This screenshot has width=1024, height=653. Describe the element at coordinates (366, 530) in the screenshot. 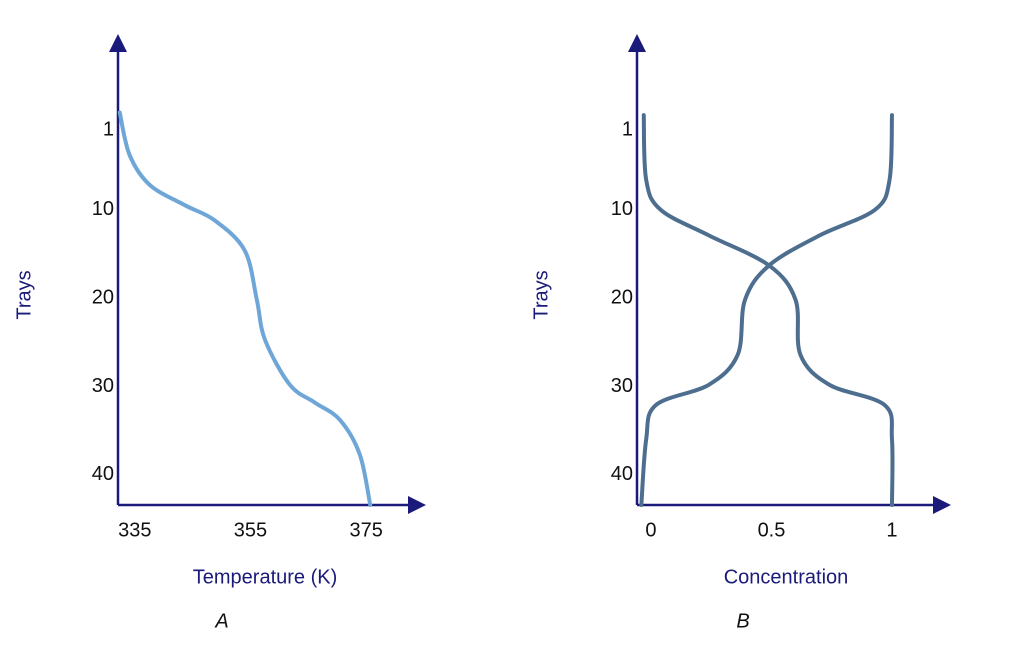

I see `x-tick-label: 375` at that location.